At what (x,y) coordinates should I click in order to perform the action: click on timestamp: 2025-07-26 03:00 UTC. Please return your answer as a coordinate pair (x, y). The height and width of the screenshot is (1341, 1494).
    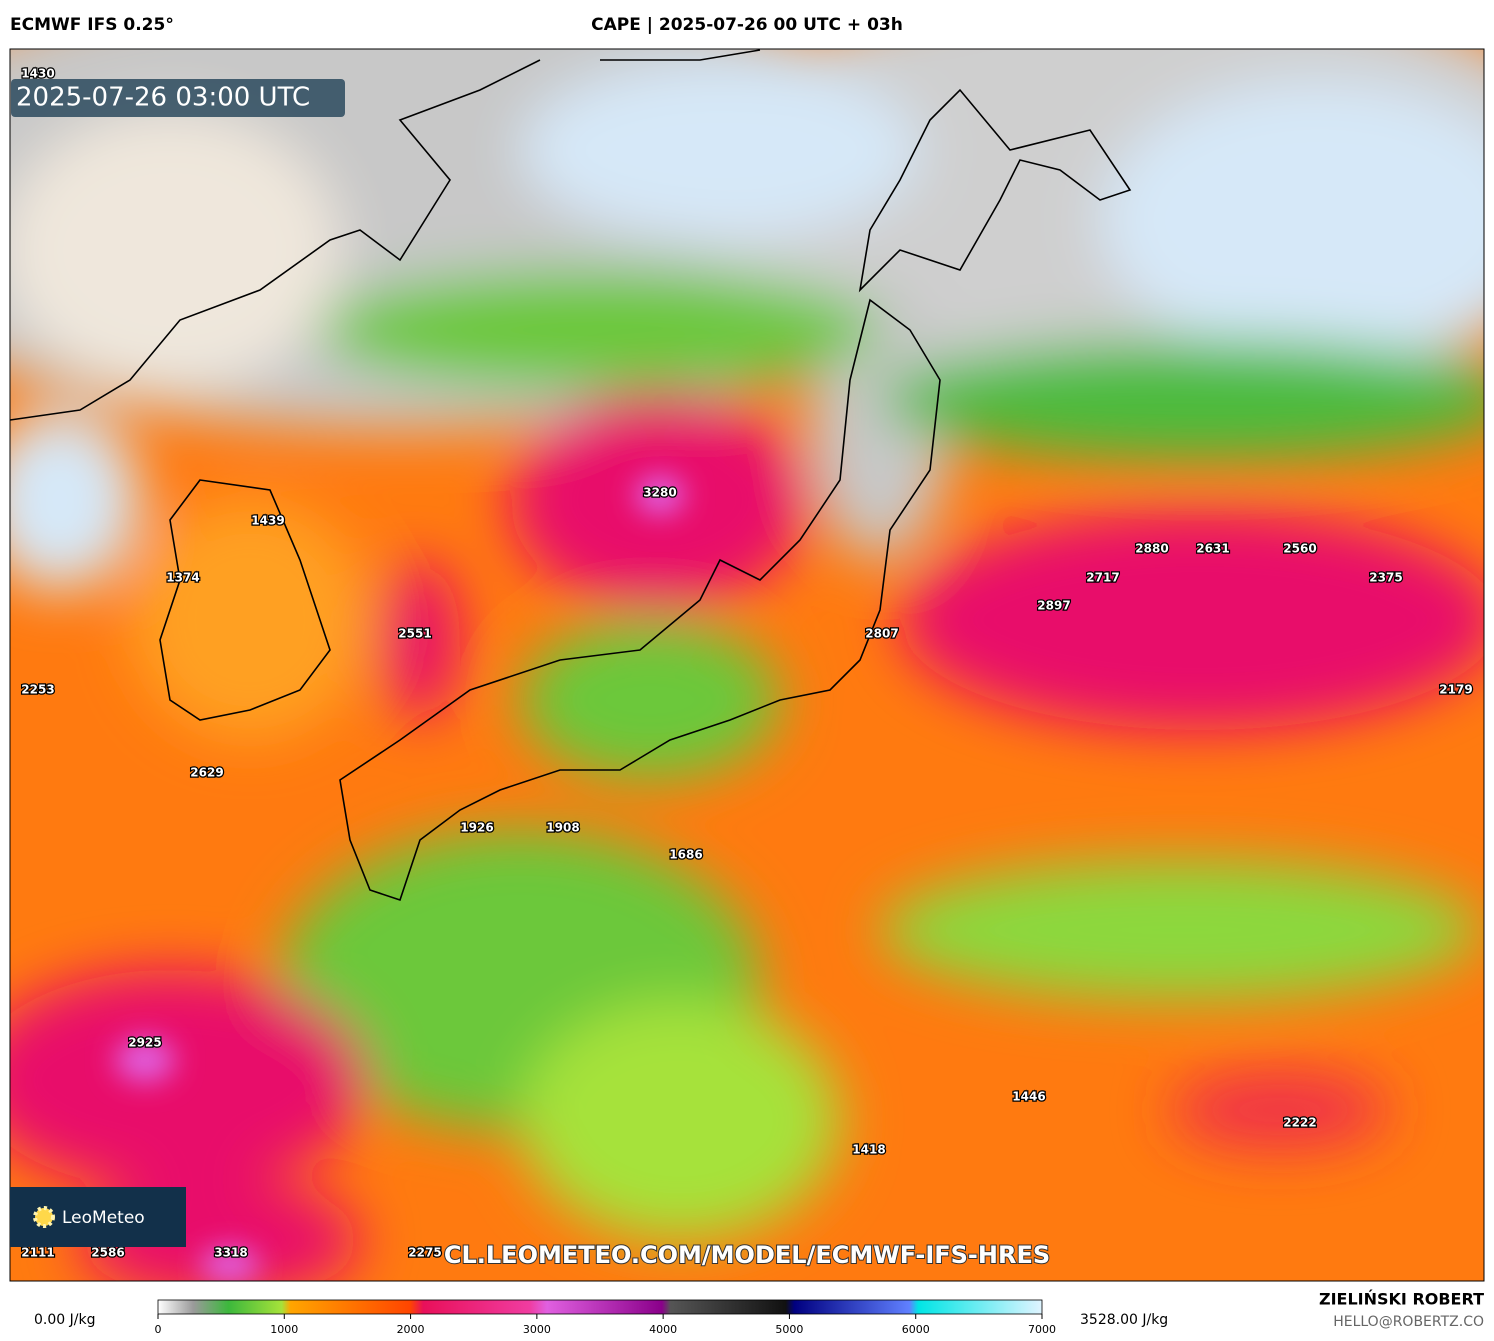
    Looking at the image, I should click on (163, 98).